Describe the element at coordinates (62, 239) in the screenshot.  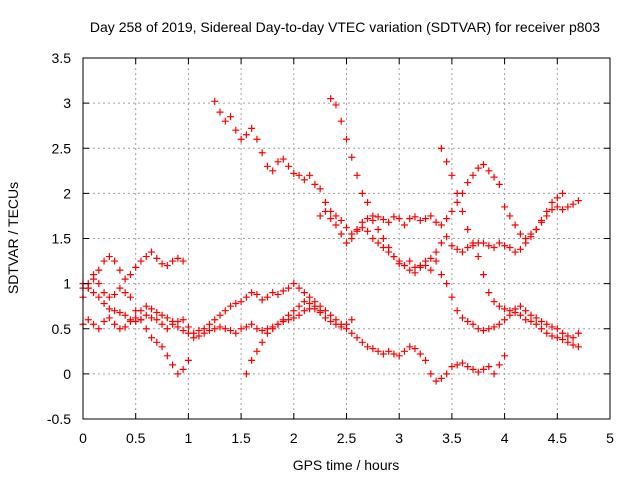
I see `y-tick-label: 1.5` at that location.